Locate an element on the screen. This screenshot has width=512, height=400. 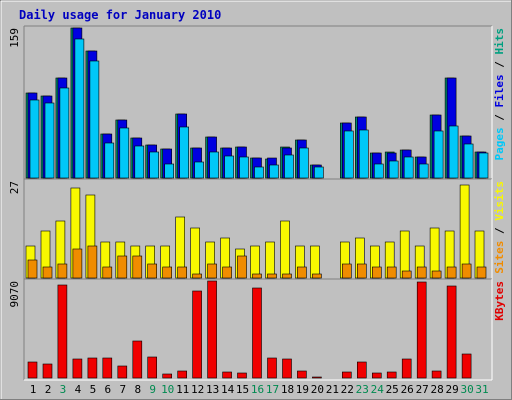
x-tick-label-14: 14 is located at coordinates (228, 389).